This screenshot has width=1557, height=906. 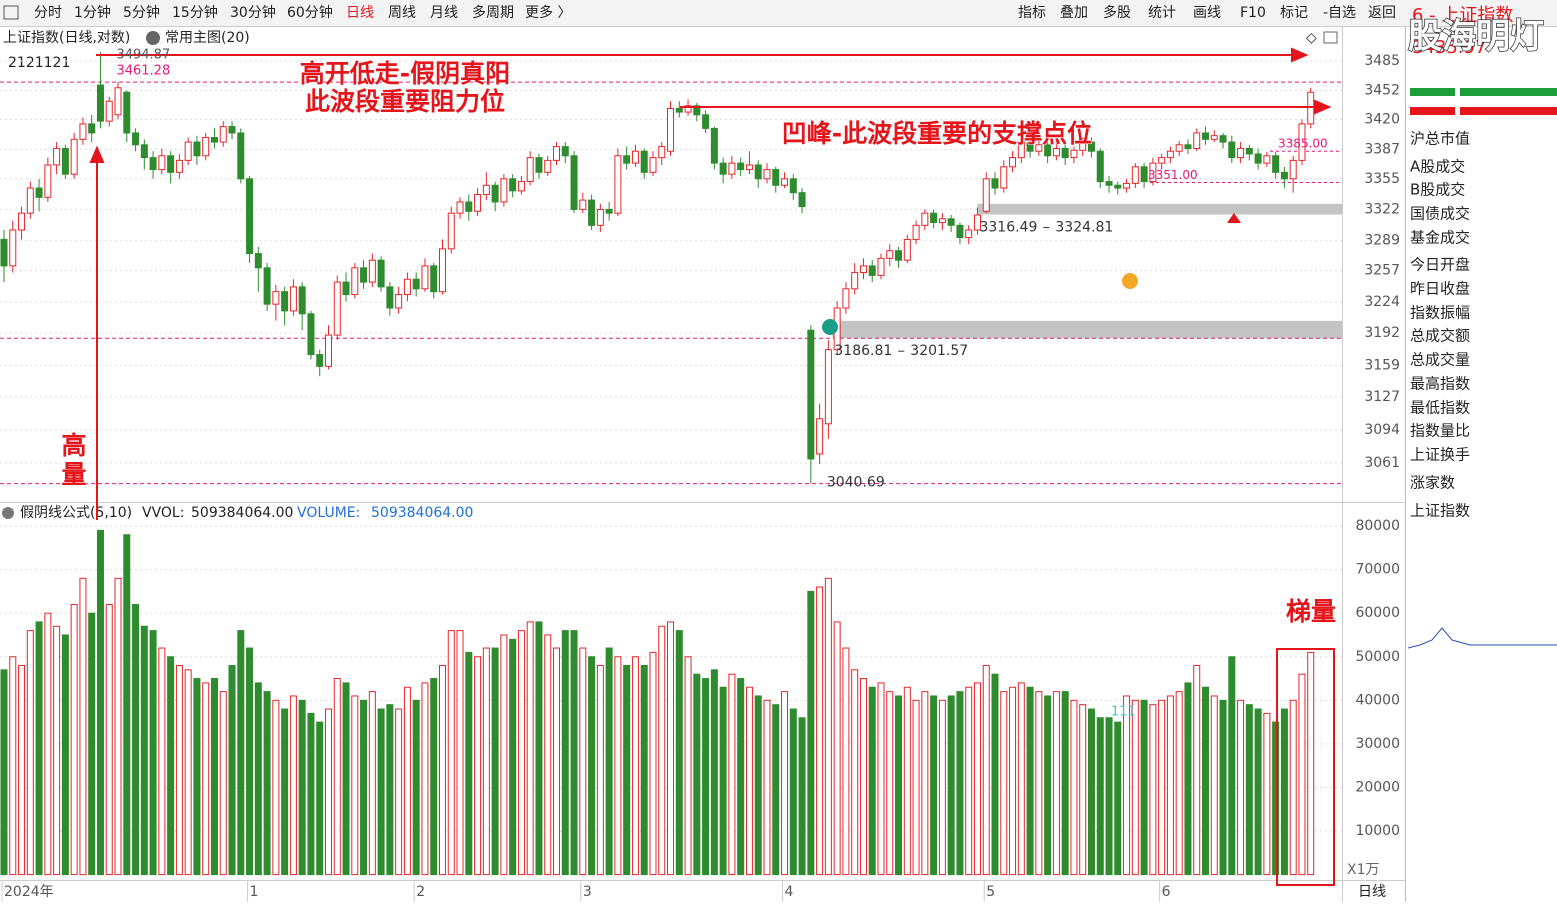 What do you see at coordinates (1032, 13) in the screenshot?
I see `toolbar-item: 指标` at bounding box center [1032, 13].